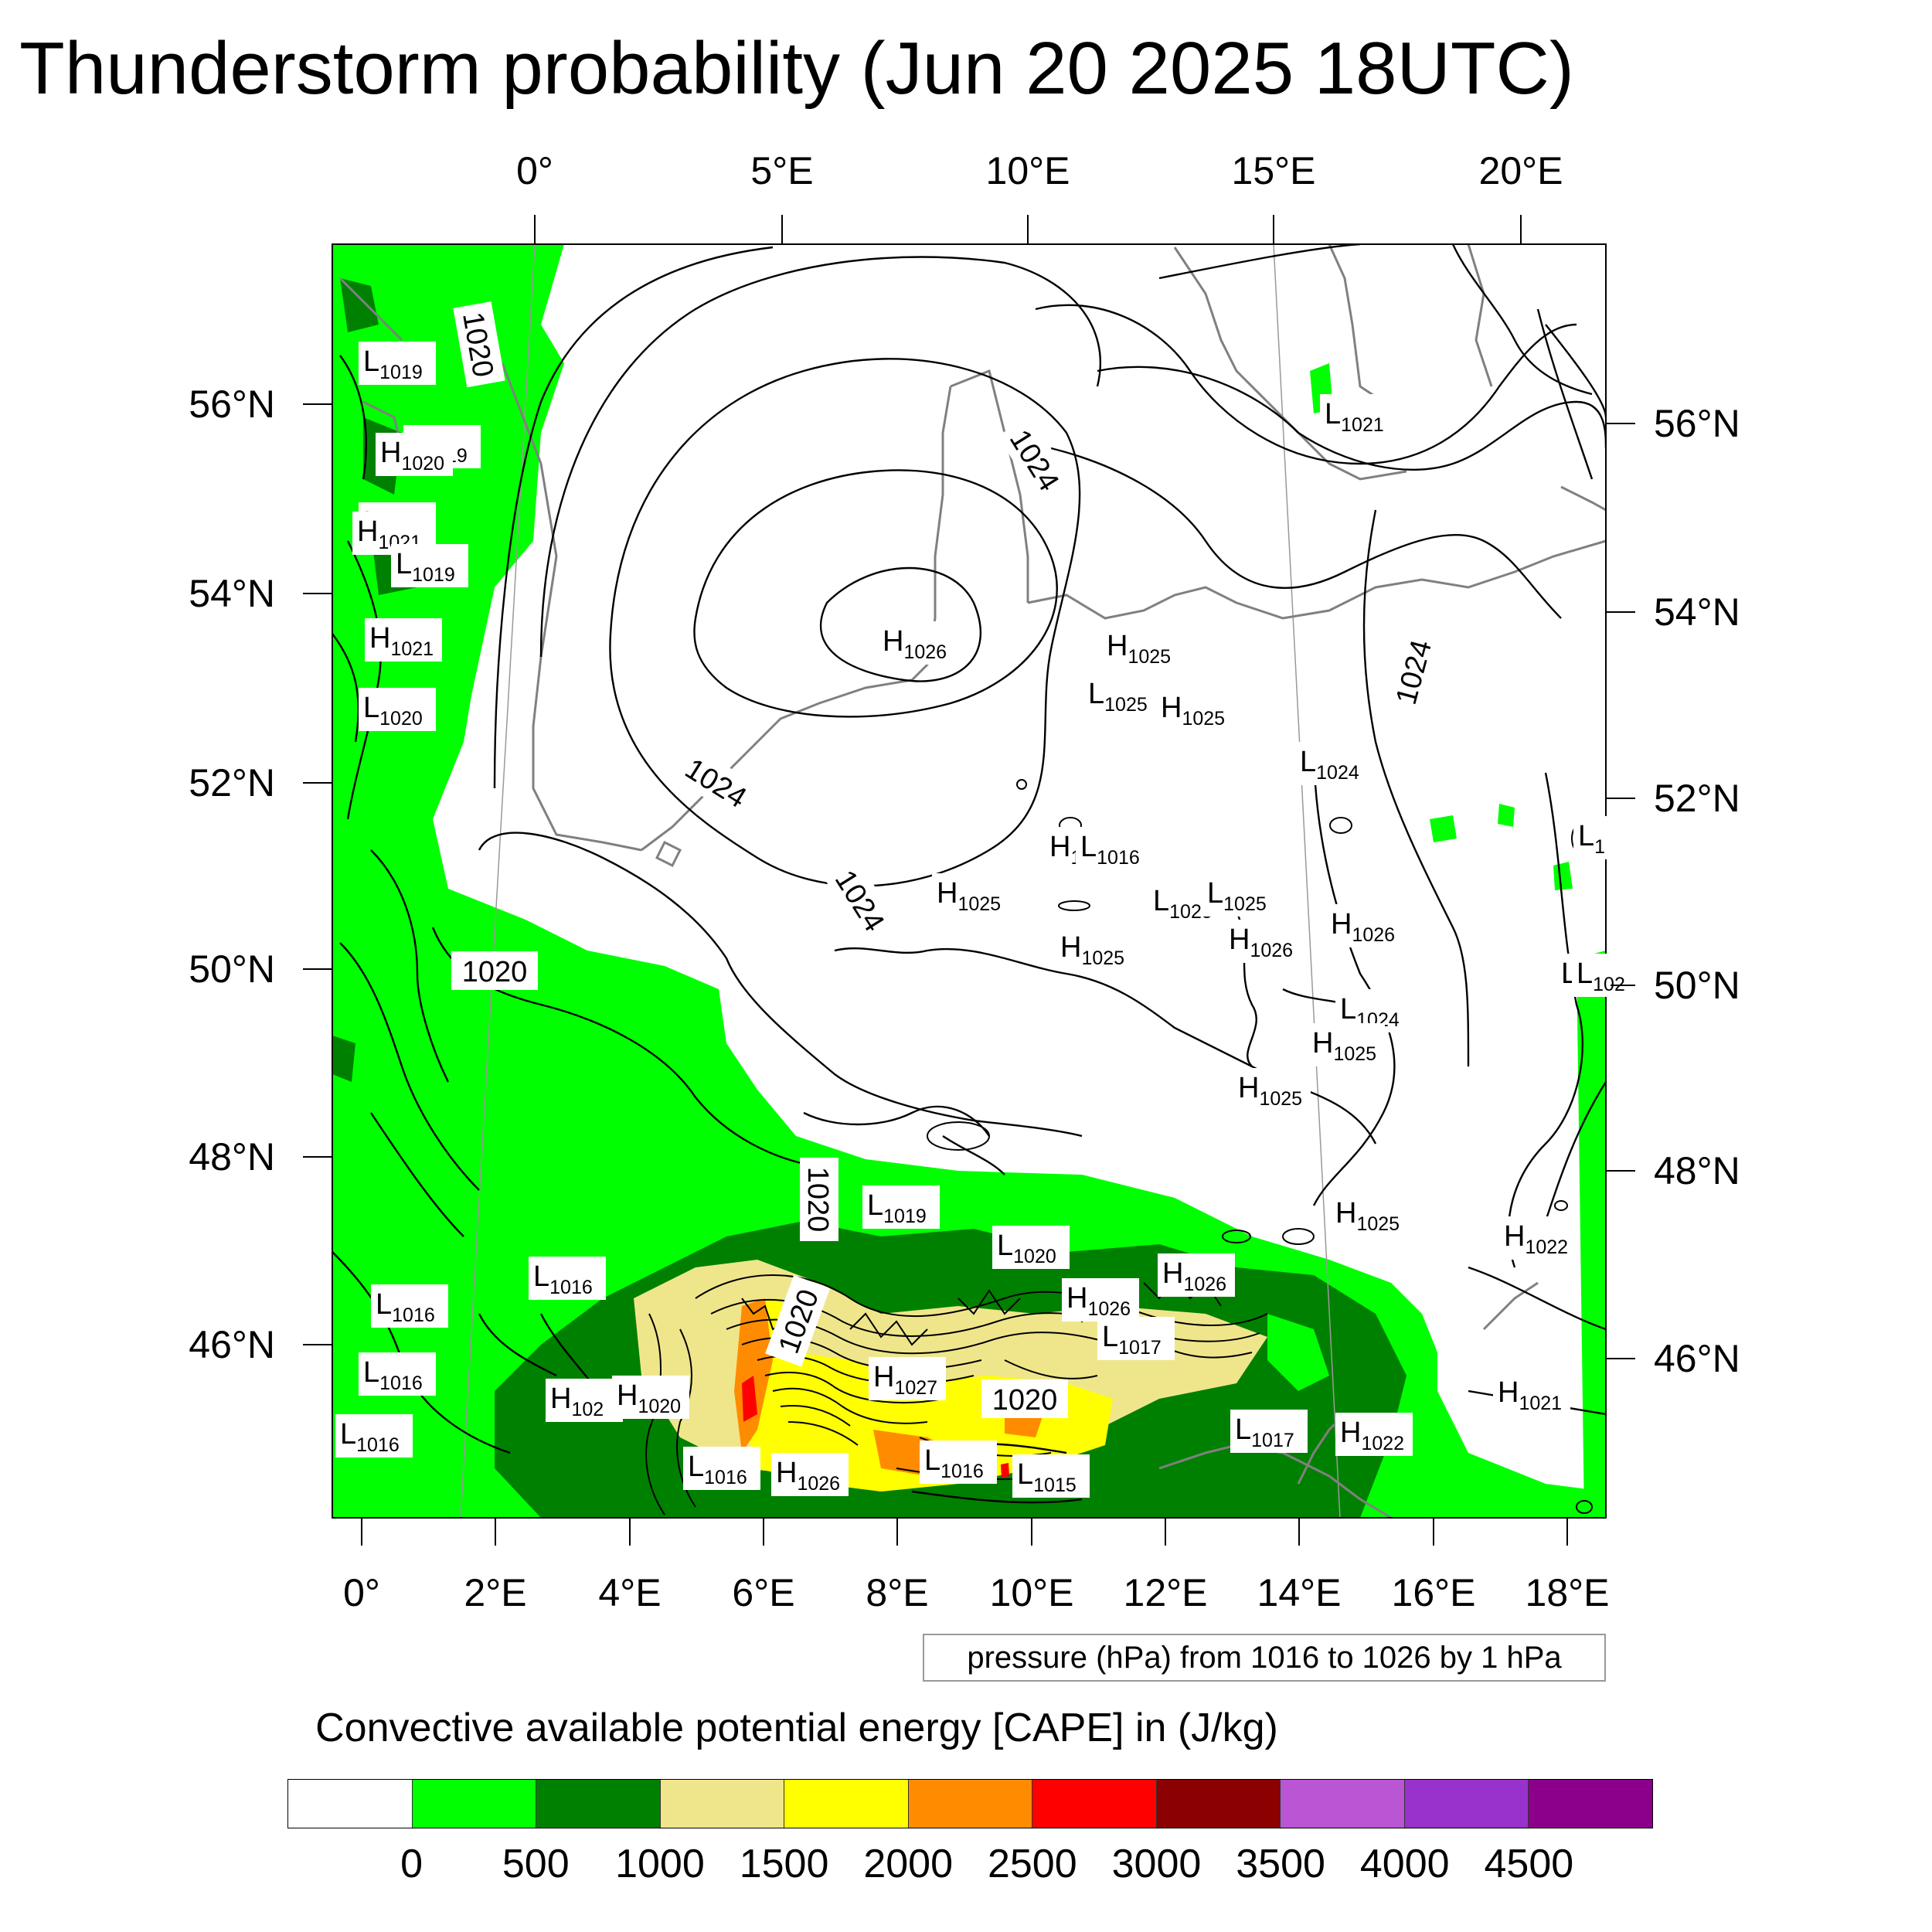  Describe the element at coordinates (1697, 985) in the screenshot. I see `right-lat-tick: 50°N` at that location.